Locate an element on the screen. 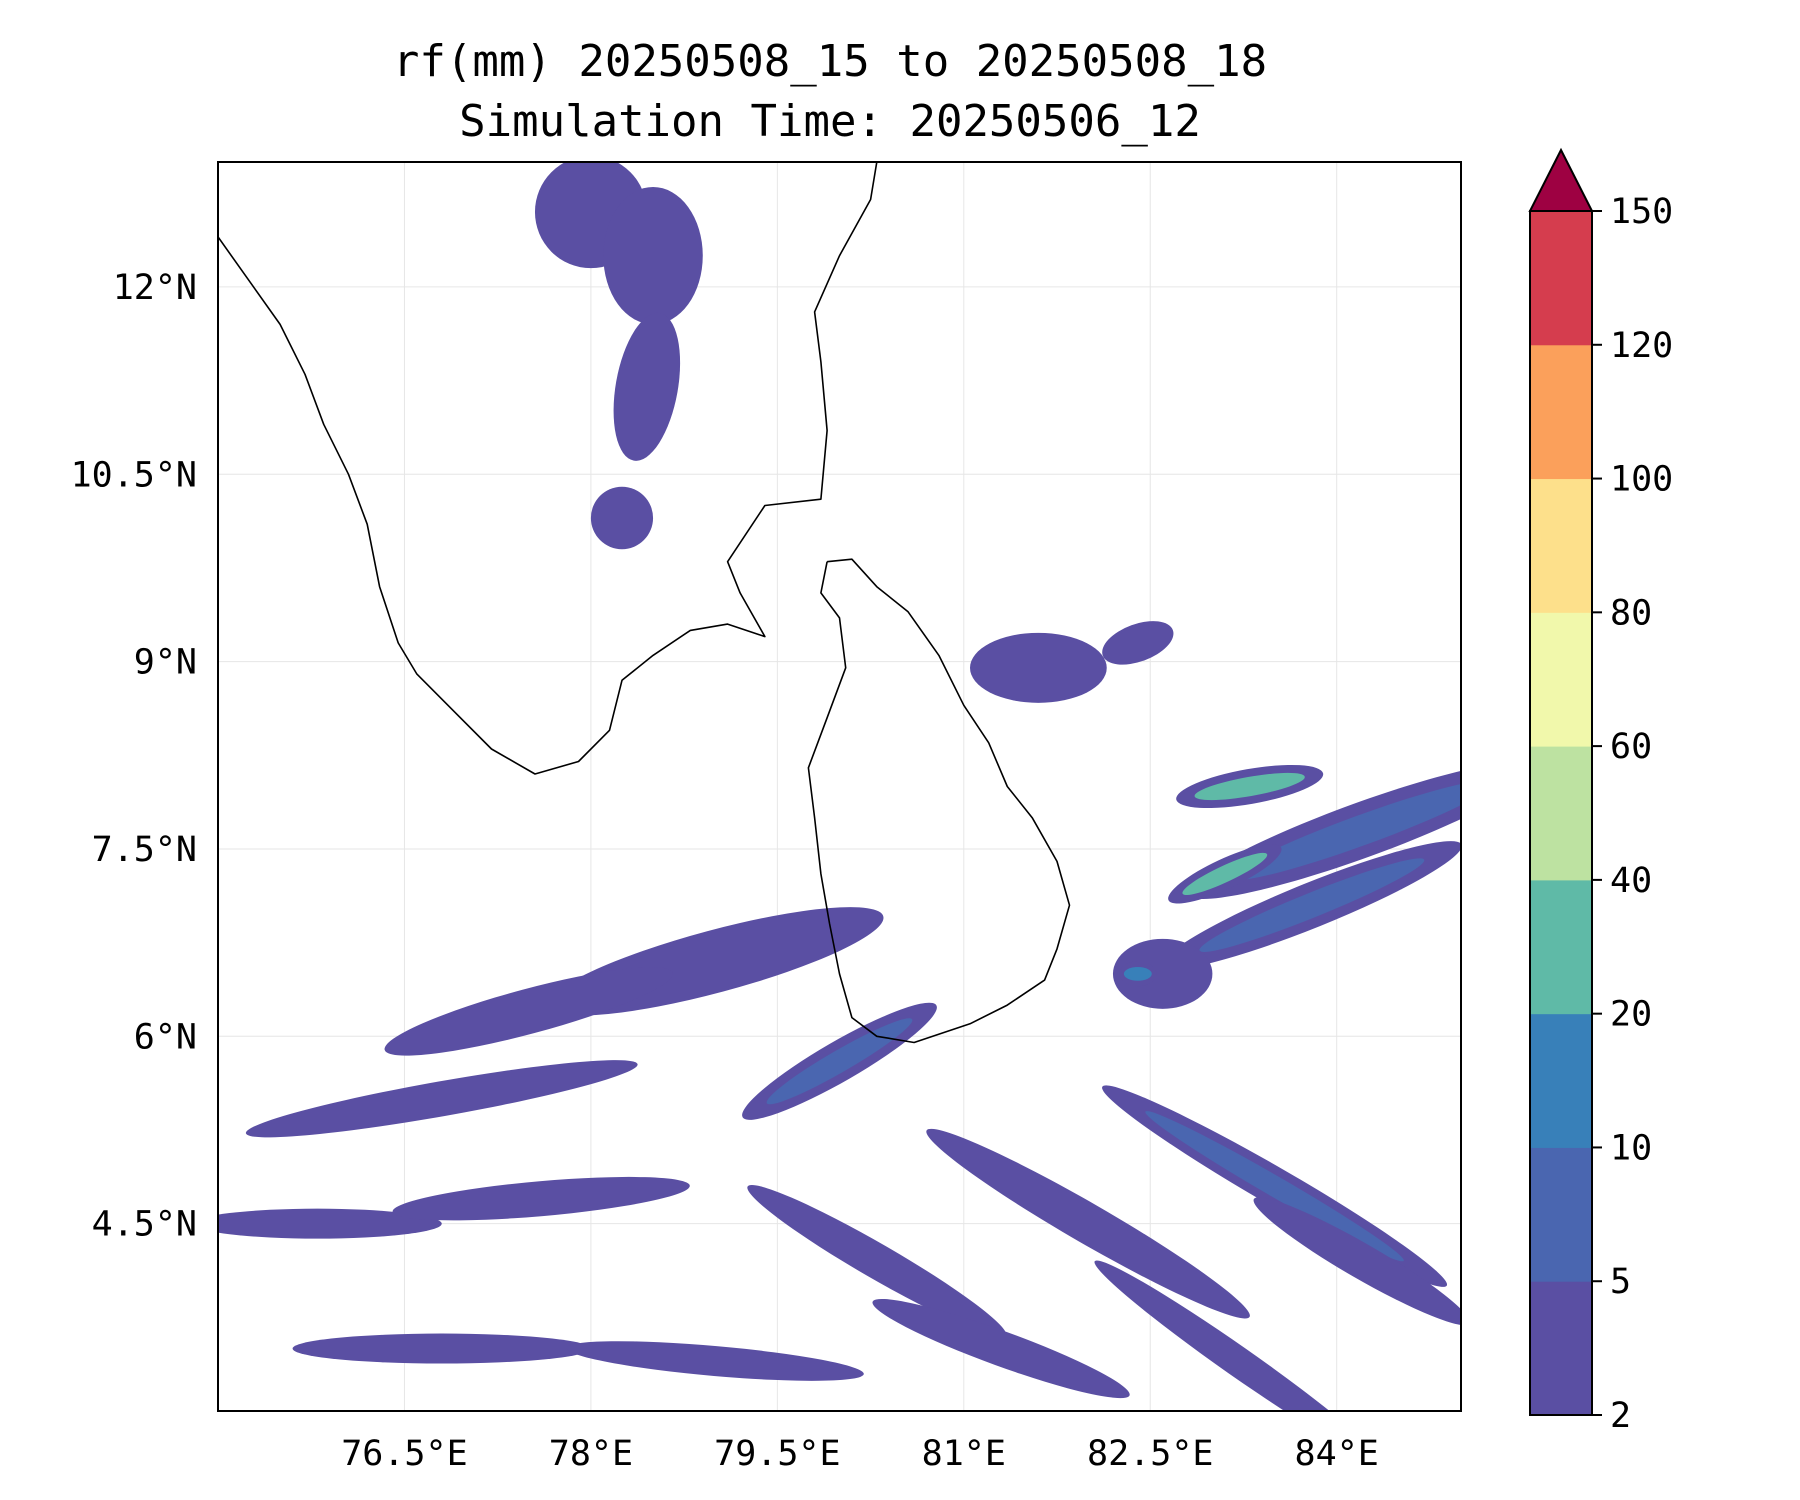 This screenshot has height=1500, width=1800. india-coastline is located at coordinates (548, 468).